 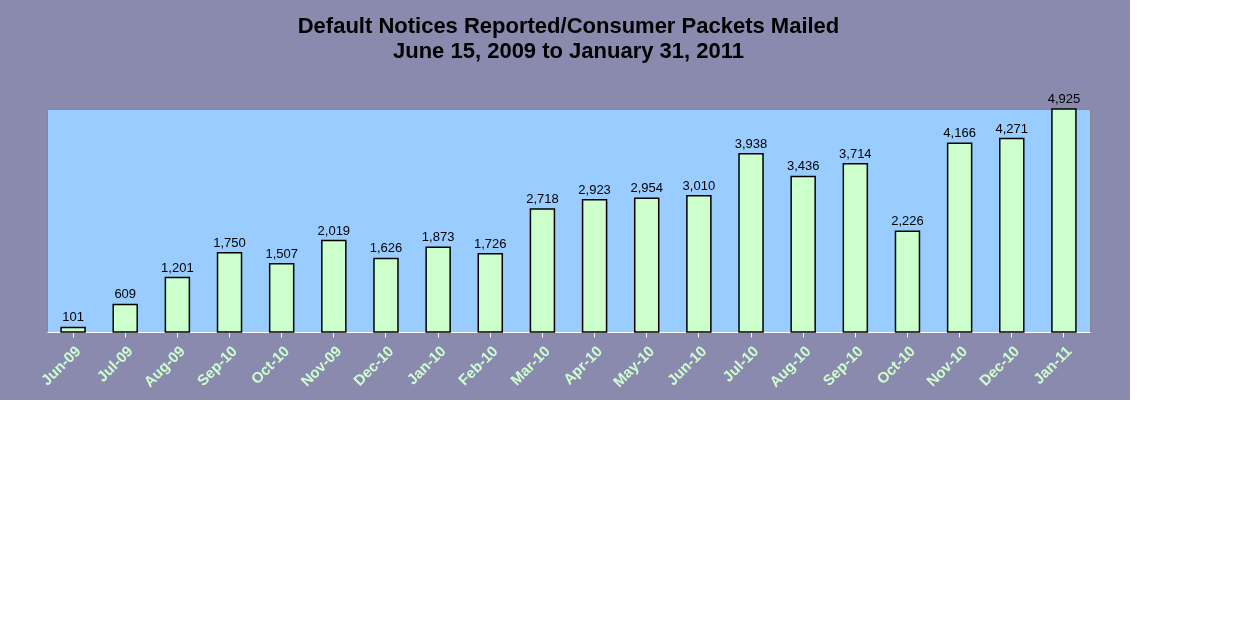 I want to click on data-label: 609, so click(x=125, y=294).